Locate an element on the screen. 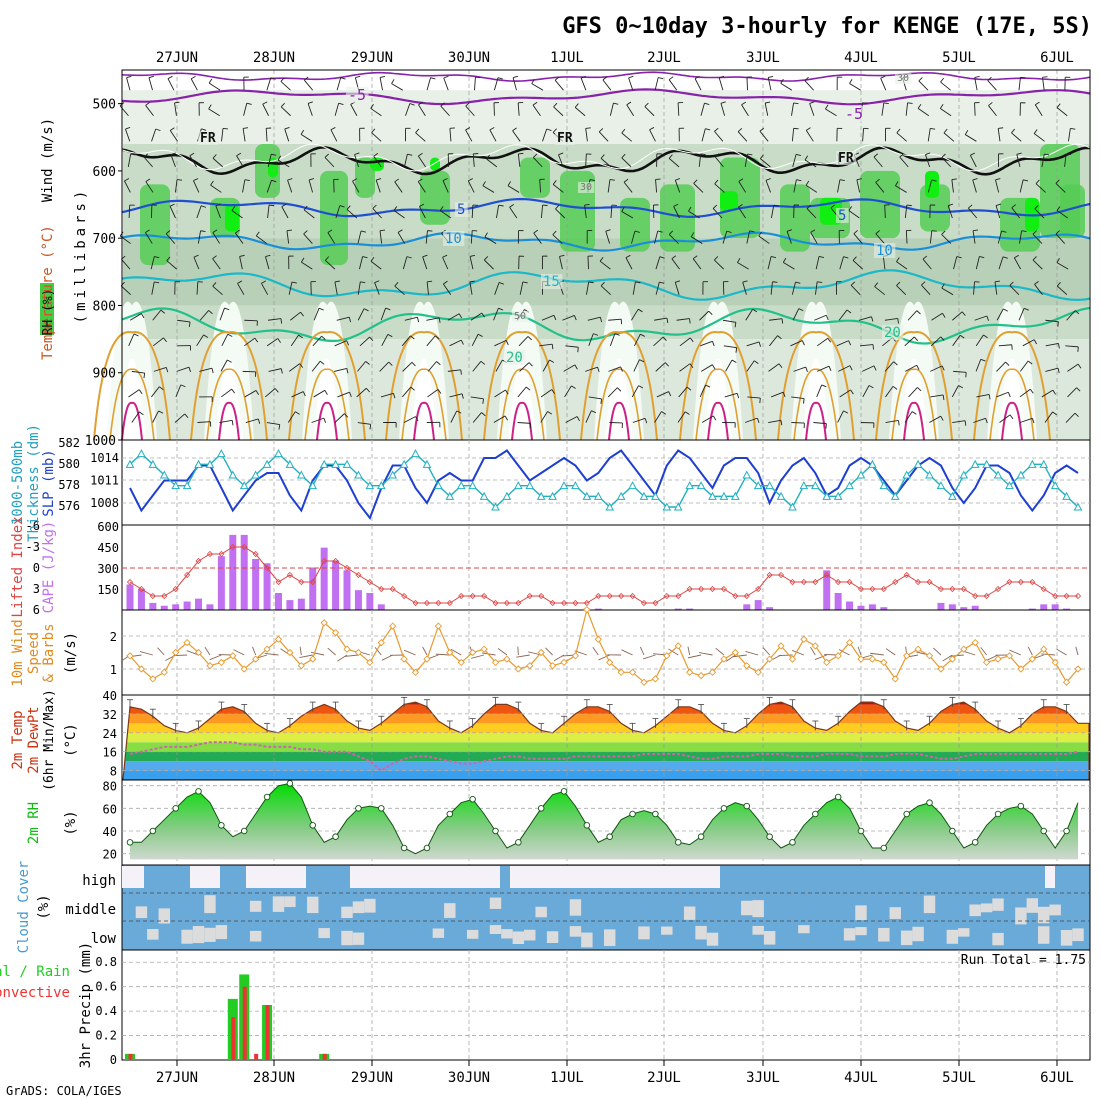 The height and width of the screenshot is (1100, 1100). temp-ylabel-4: (°C) is located at coordinates (71, 740).